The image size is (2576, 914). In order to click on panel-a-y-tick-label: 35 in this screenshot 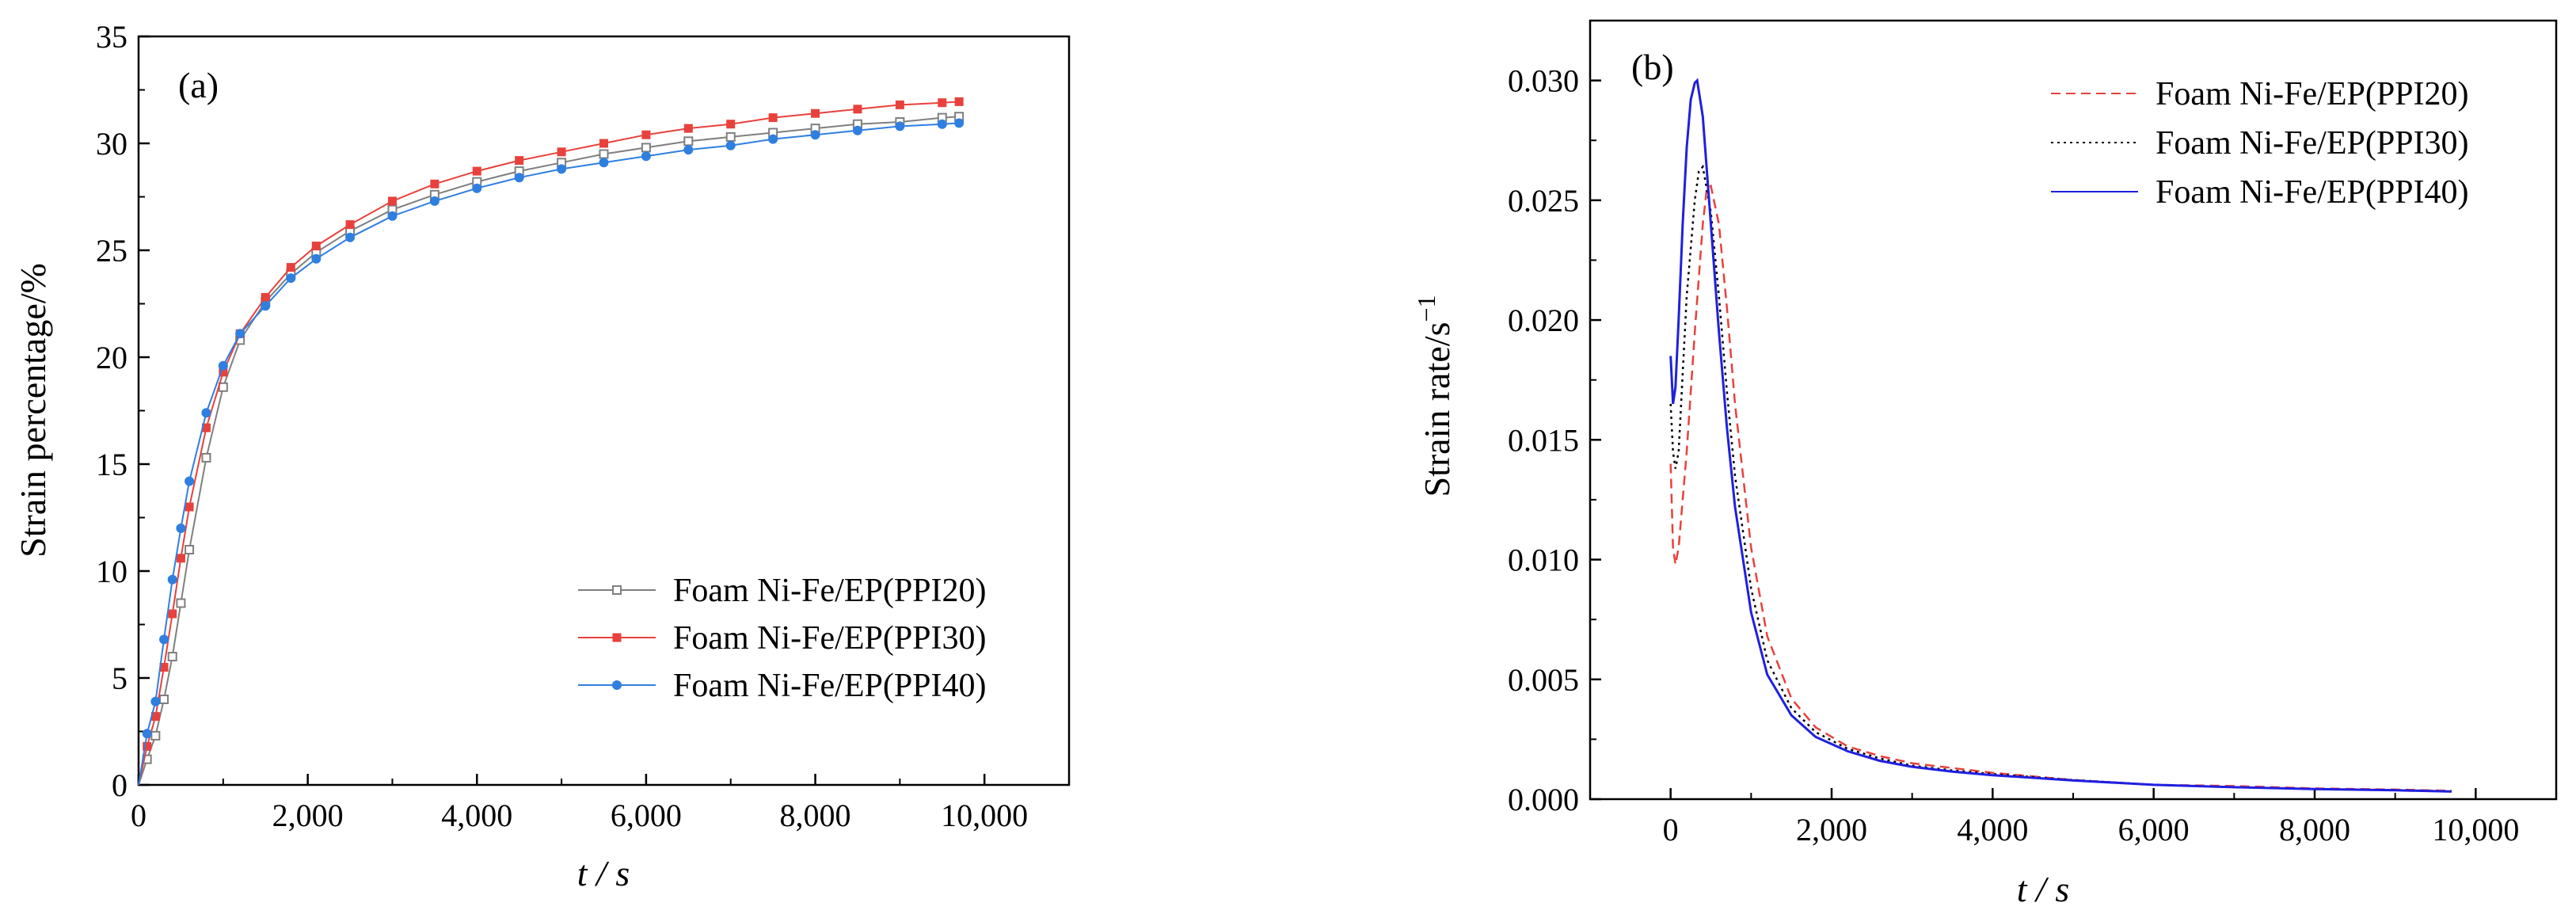, I will do `click(111, 37)`.